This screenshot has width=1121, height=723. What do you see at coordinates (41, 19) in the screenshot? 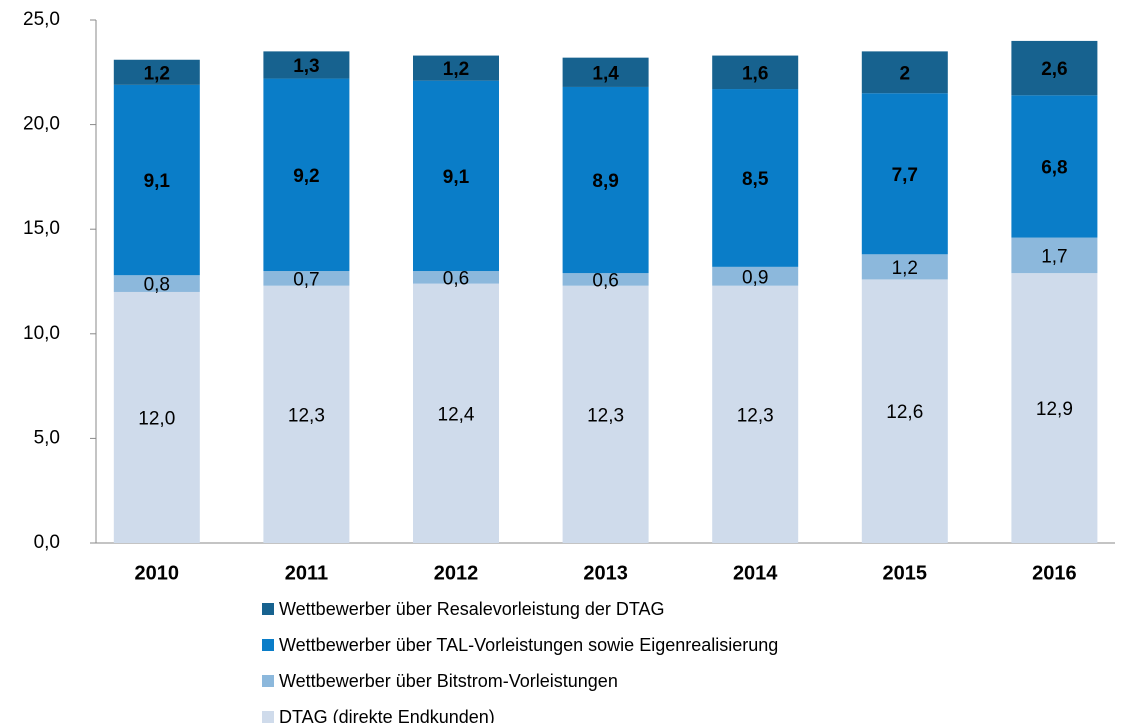
I see `y-tick-label: 25,0` at bounding box center [41, 19].